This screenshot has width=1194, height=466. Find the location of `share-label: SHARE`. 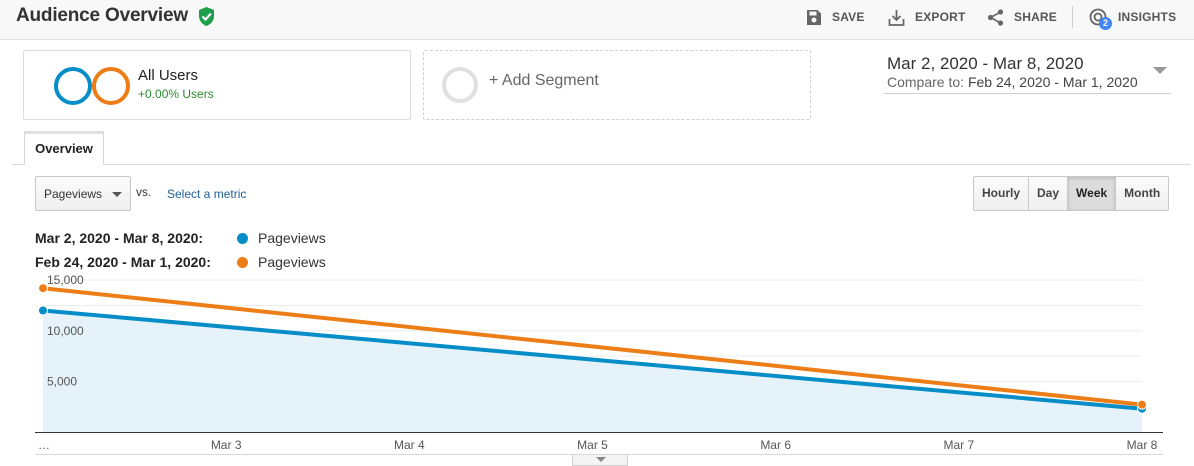

share-label: SHARE is located at coordinates (1036, 17).